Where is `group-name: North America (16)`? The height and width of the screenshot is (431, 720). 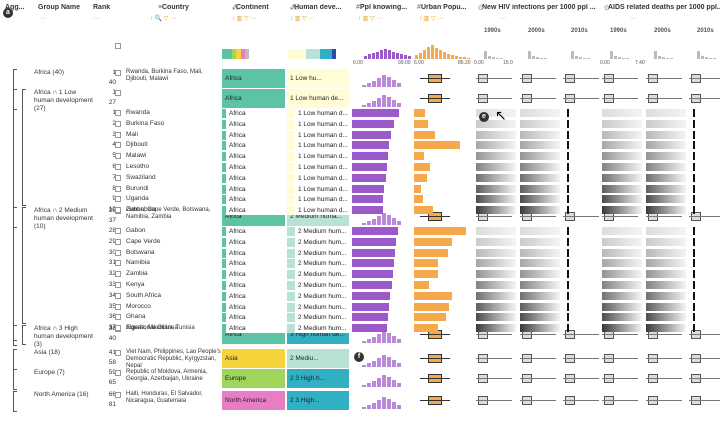 group-name: North America (16) is located at coordinates (61, 394).